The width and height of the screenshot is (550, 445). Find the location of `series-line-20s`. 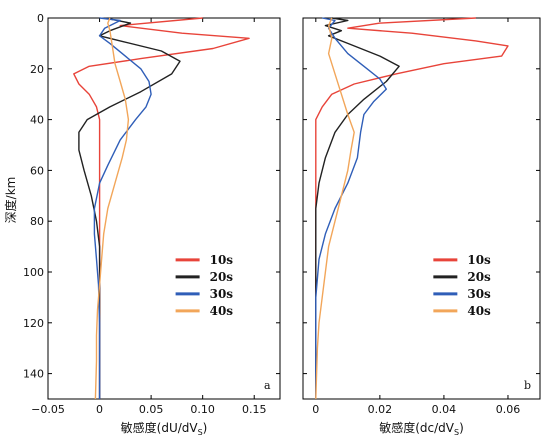

series-line-20s is located at coordinates (357, 208).